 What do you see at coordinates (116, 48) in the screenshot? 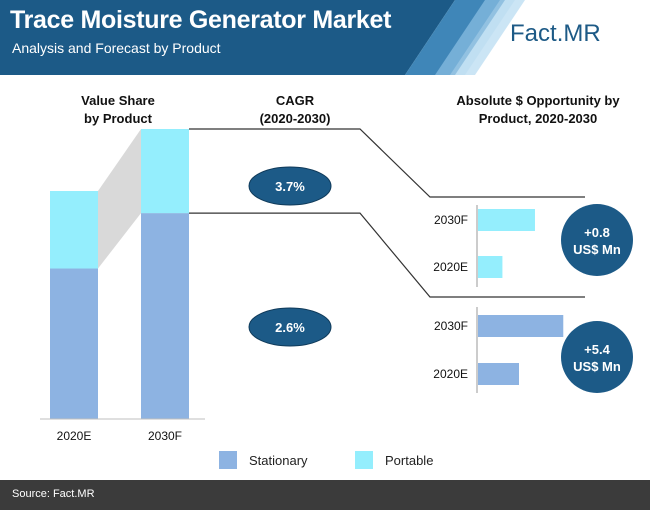
I see `page-subtitle: Analysis and Forecast by Product` at bounding box center [116, 48].